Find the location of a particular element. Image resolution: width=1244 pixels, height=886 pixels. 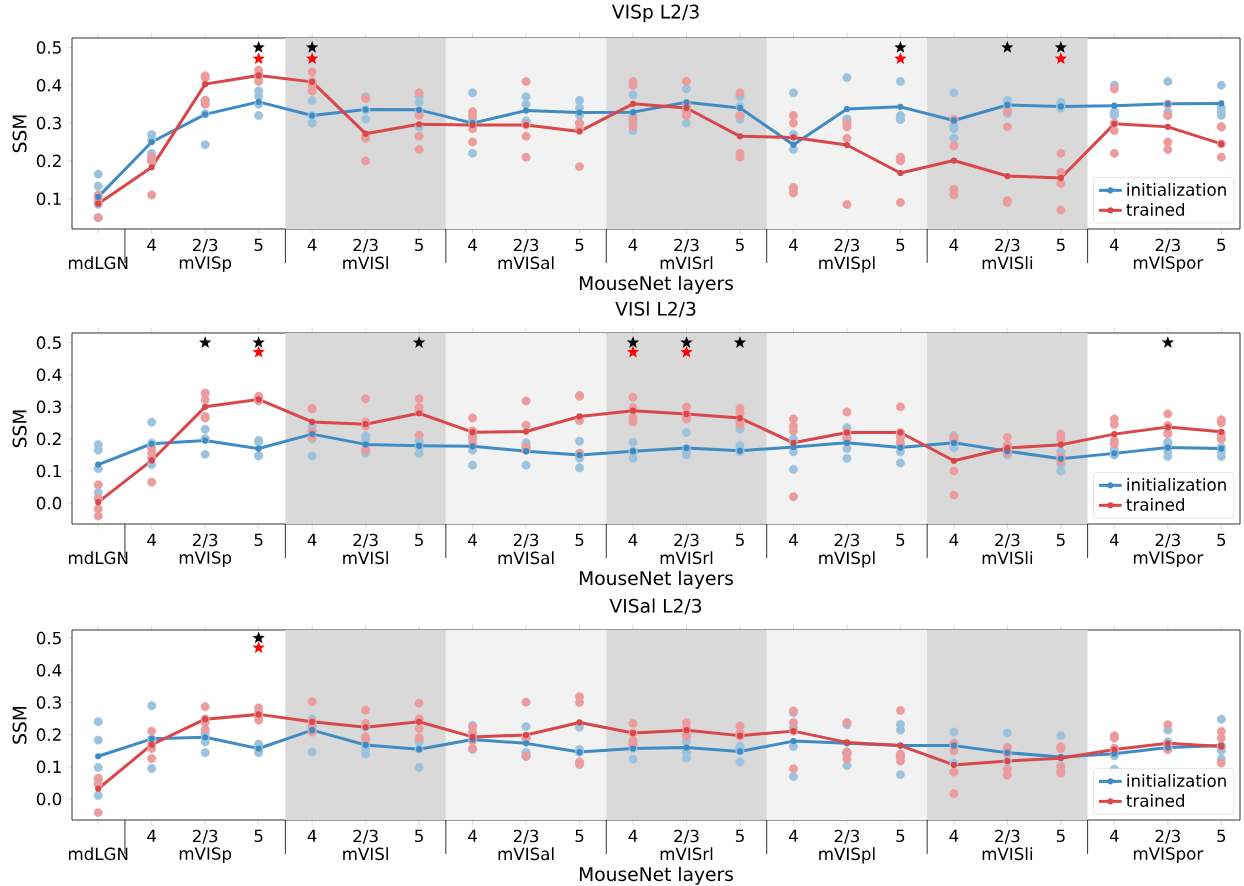

y-tick-label: 0.2 is located at coordinates (48, 734).